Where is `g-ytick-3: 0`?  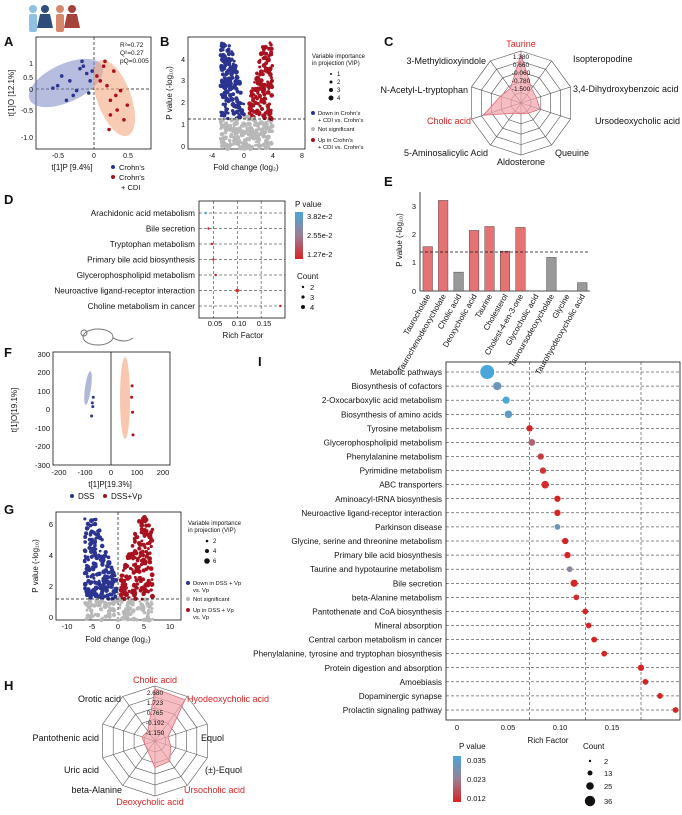 g-ytick-3: 0 is located at coordinates (51, 617).